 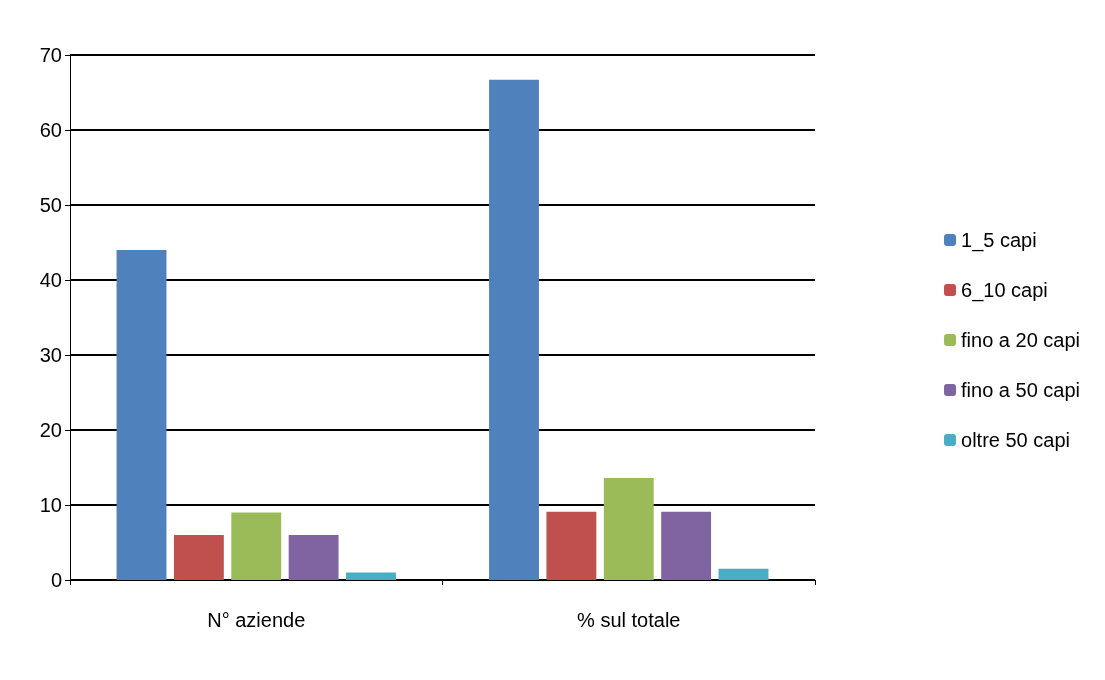 What do you see at coordinates (50, 55) in the screenshot?
I see `y-tick-label: 70` at bounding box center [50, 55].